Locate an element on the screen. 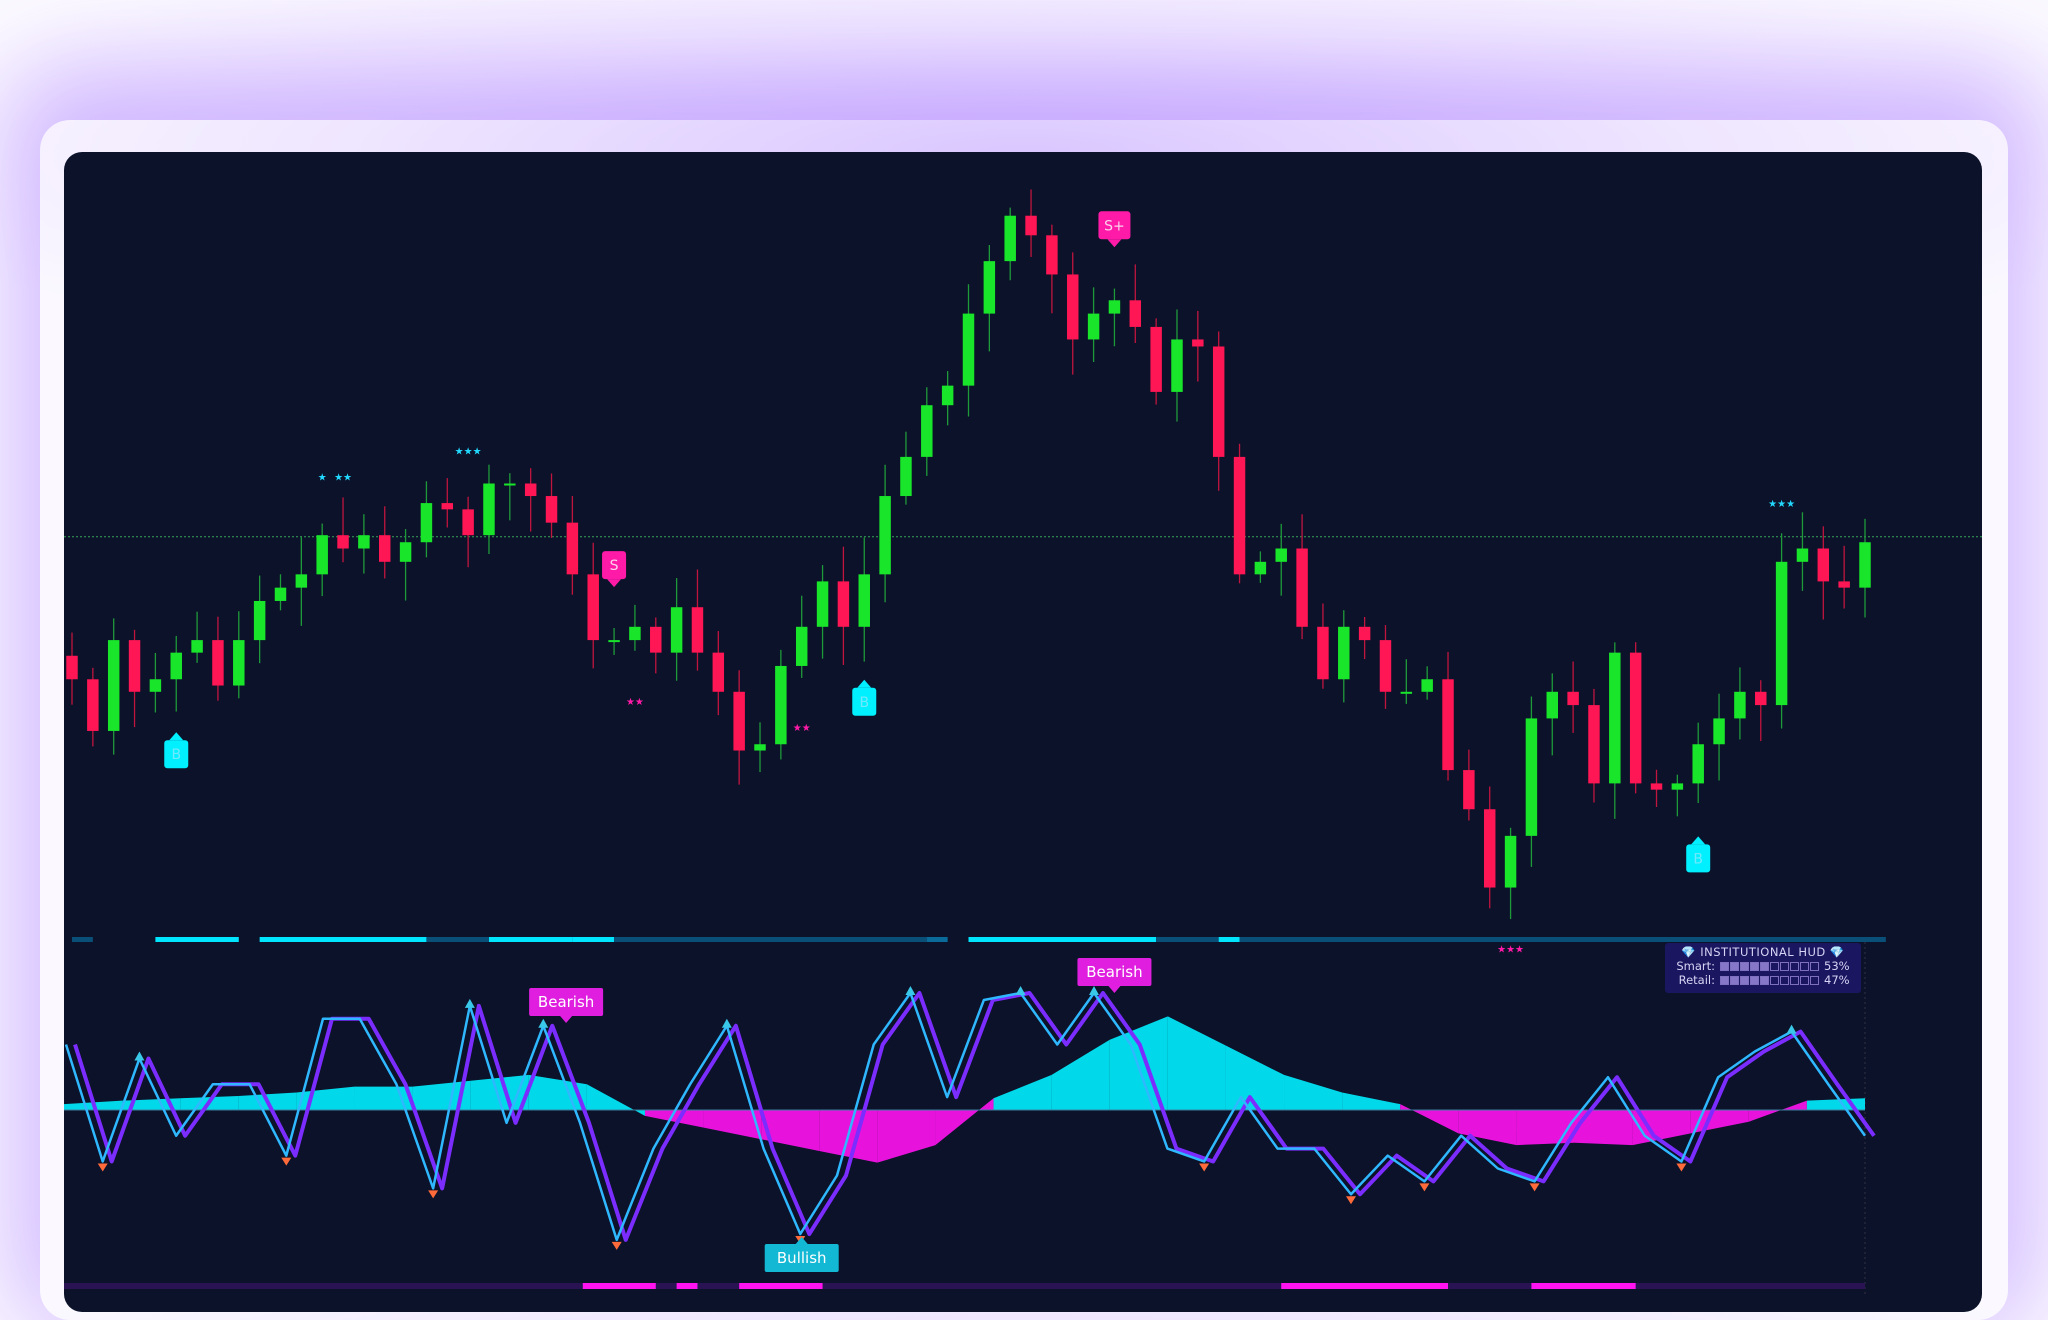 This screenshot has height=1320, width=2048. signal-label-text: S+ is located at coordinates (1114, 226).